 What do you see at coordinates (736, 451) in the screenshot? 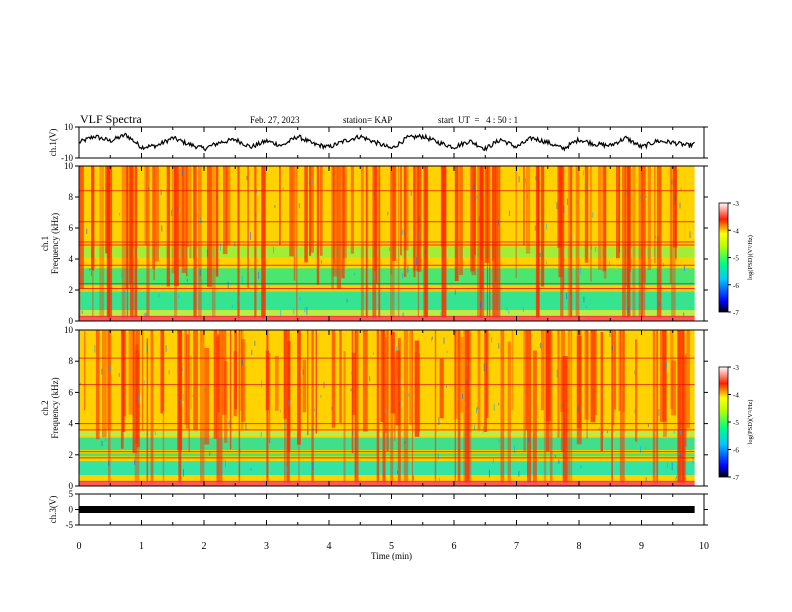
I see `colorbar-tick-label: -6` at bounding box center [736, 451].